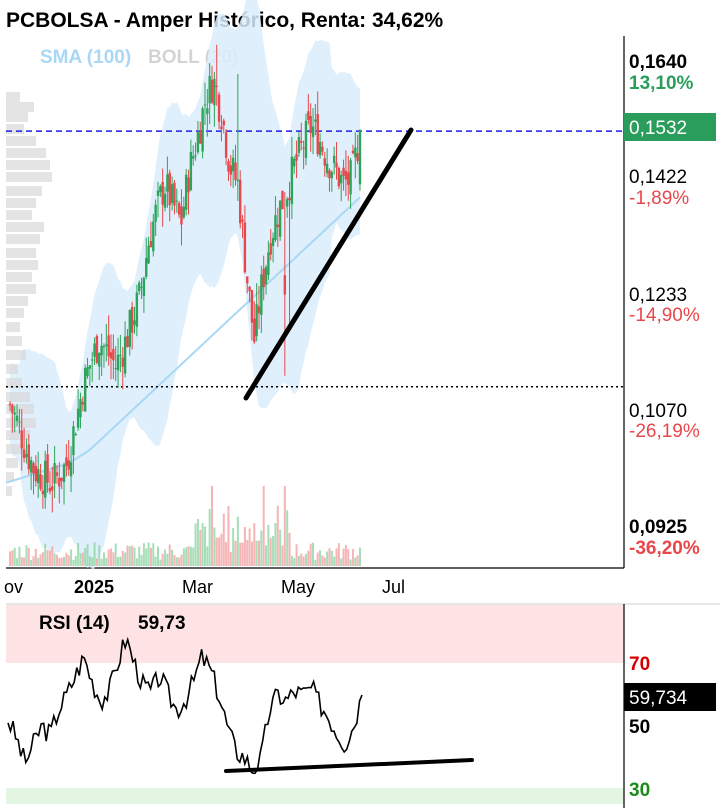  Describe the element at coordinates (197, 587) in the screenshot. I see `time-tick-mar: Mar` at that location.